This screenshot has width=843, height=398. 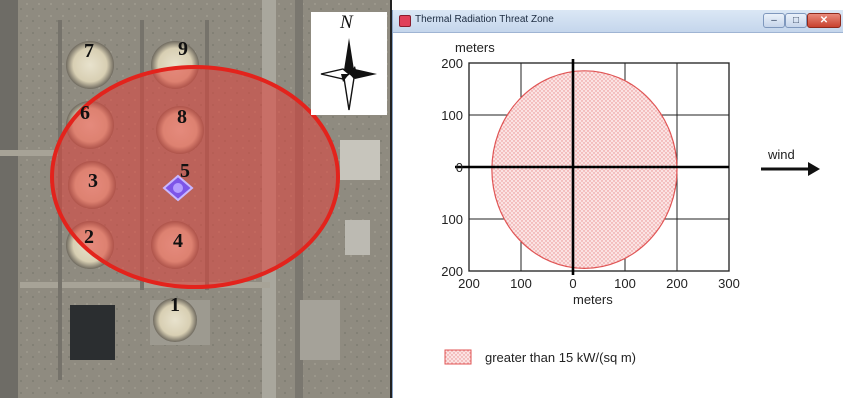 What do you see at coordinates (469, 283) in the screenshot?
I see `x-tick-label-0: 200` at bounding box center [469, 283].